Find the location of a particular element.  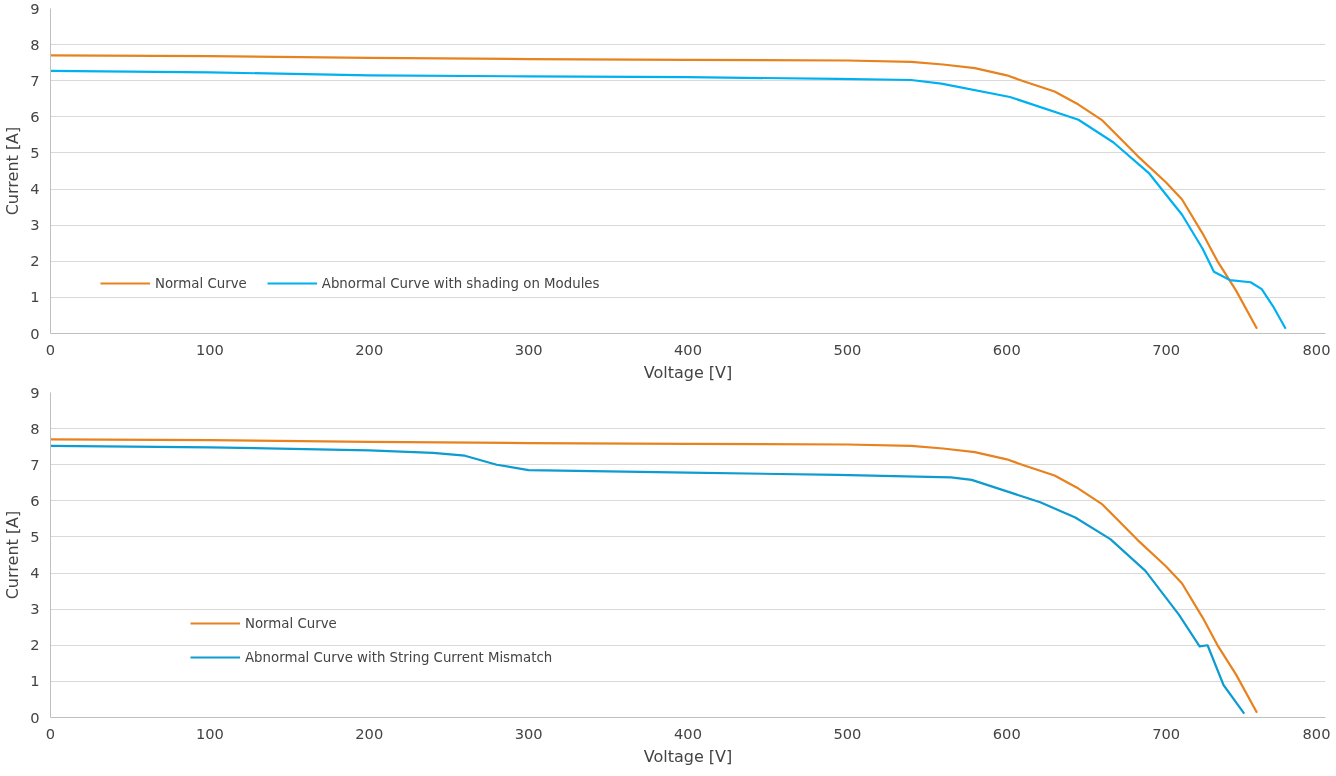

legend-label: Abnormal Curve with shading on Modules is located at coordinates (460, 283).